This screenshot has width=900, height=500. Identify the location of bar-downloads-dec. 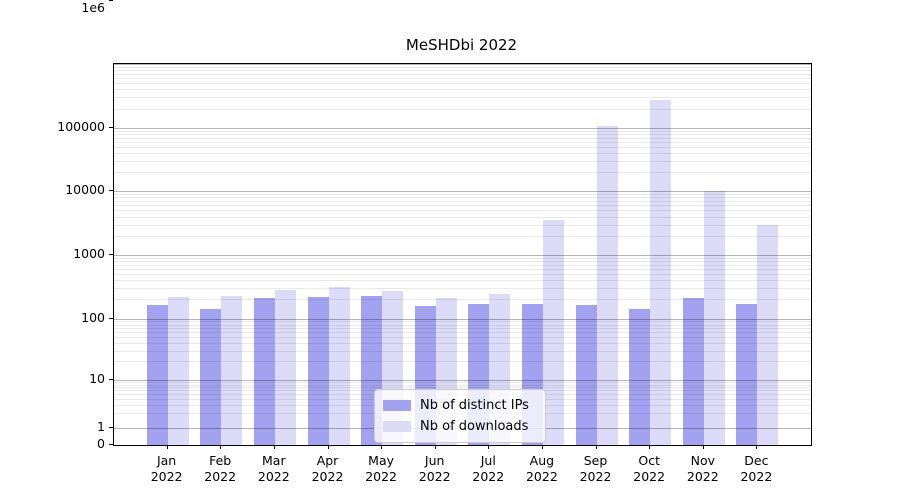
(768, 334).